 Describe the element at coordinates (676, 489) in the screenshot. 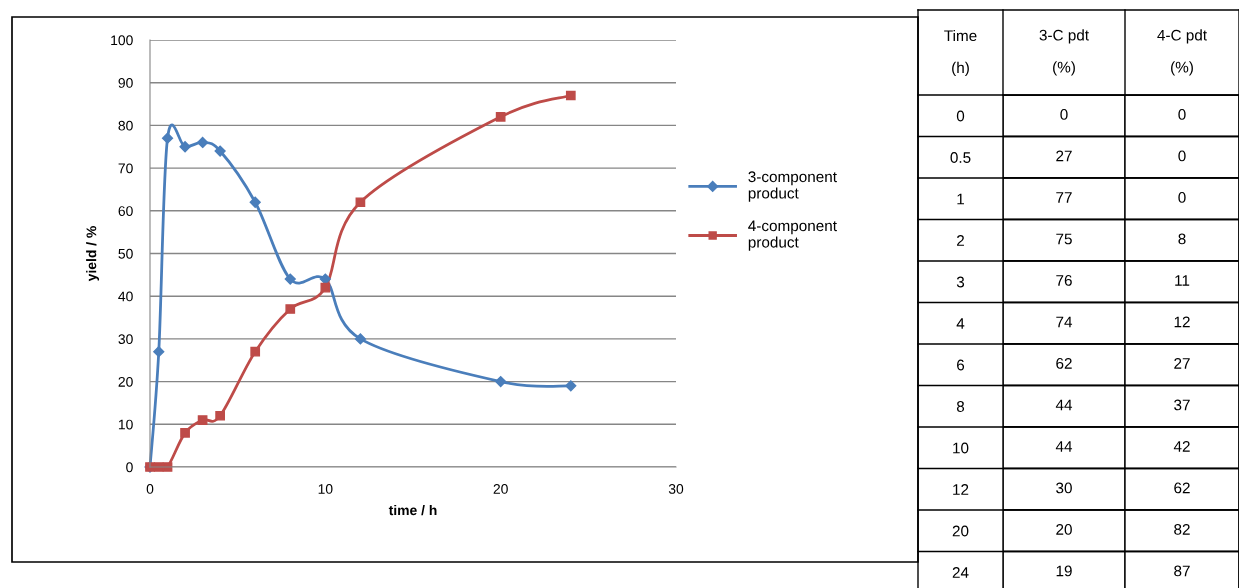

I see `x-tick-label: 30` at that location.